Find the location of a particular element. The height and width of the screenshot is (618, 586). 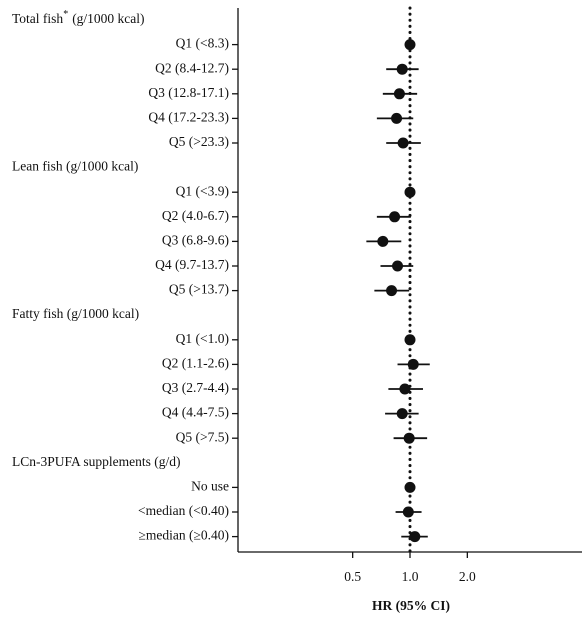

row-label: Q4 (4.4-7.5) is located at coordinates (195, 412).